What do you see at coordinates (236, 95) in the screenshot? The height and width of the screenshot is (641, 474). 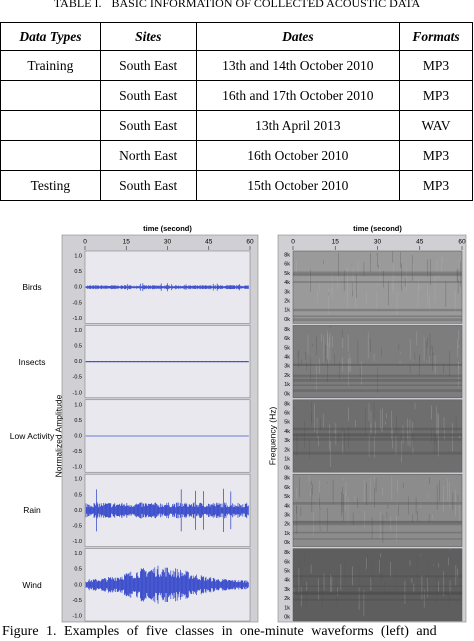 I see `table-row: South East 16th and 17th October 2010 MP3` at bounding box center [236, 95].